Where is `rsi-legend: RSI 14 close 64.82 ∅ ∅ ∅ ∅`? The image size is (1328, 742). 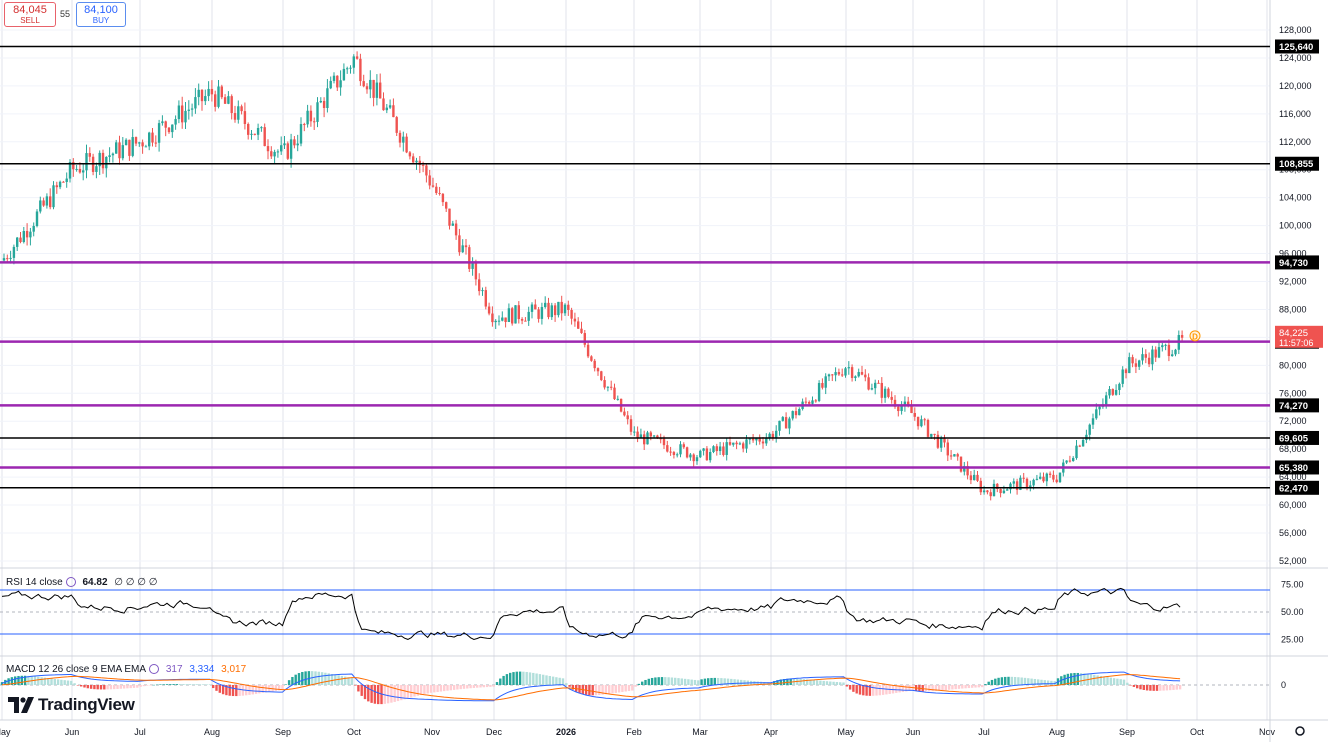
rsi-legend: RSI 14 close 64.82 ∅ ∅ ∅ ∅ is located at coordinates (81, 582).